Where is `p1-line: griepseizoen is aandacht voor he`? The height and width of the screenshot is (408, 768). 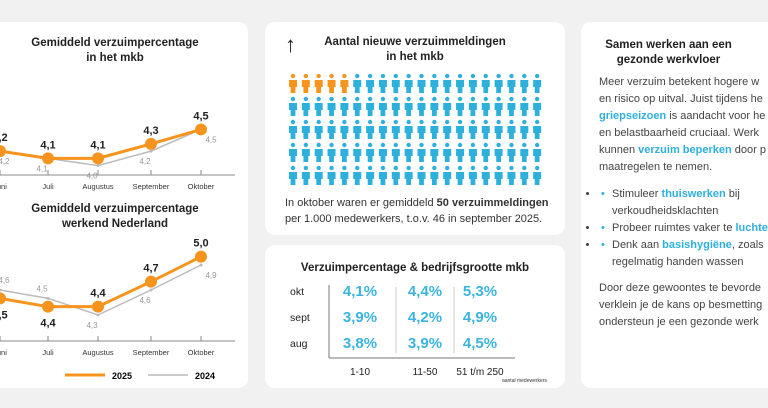 p1-line: griepseizoen is aandacht voor he is located at coordinates (683, 116).